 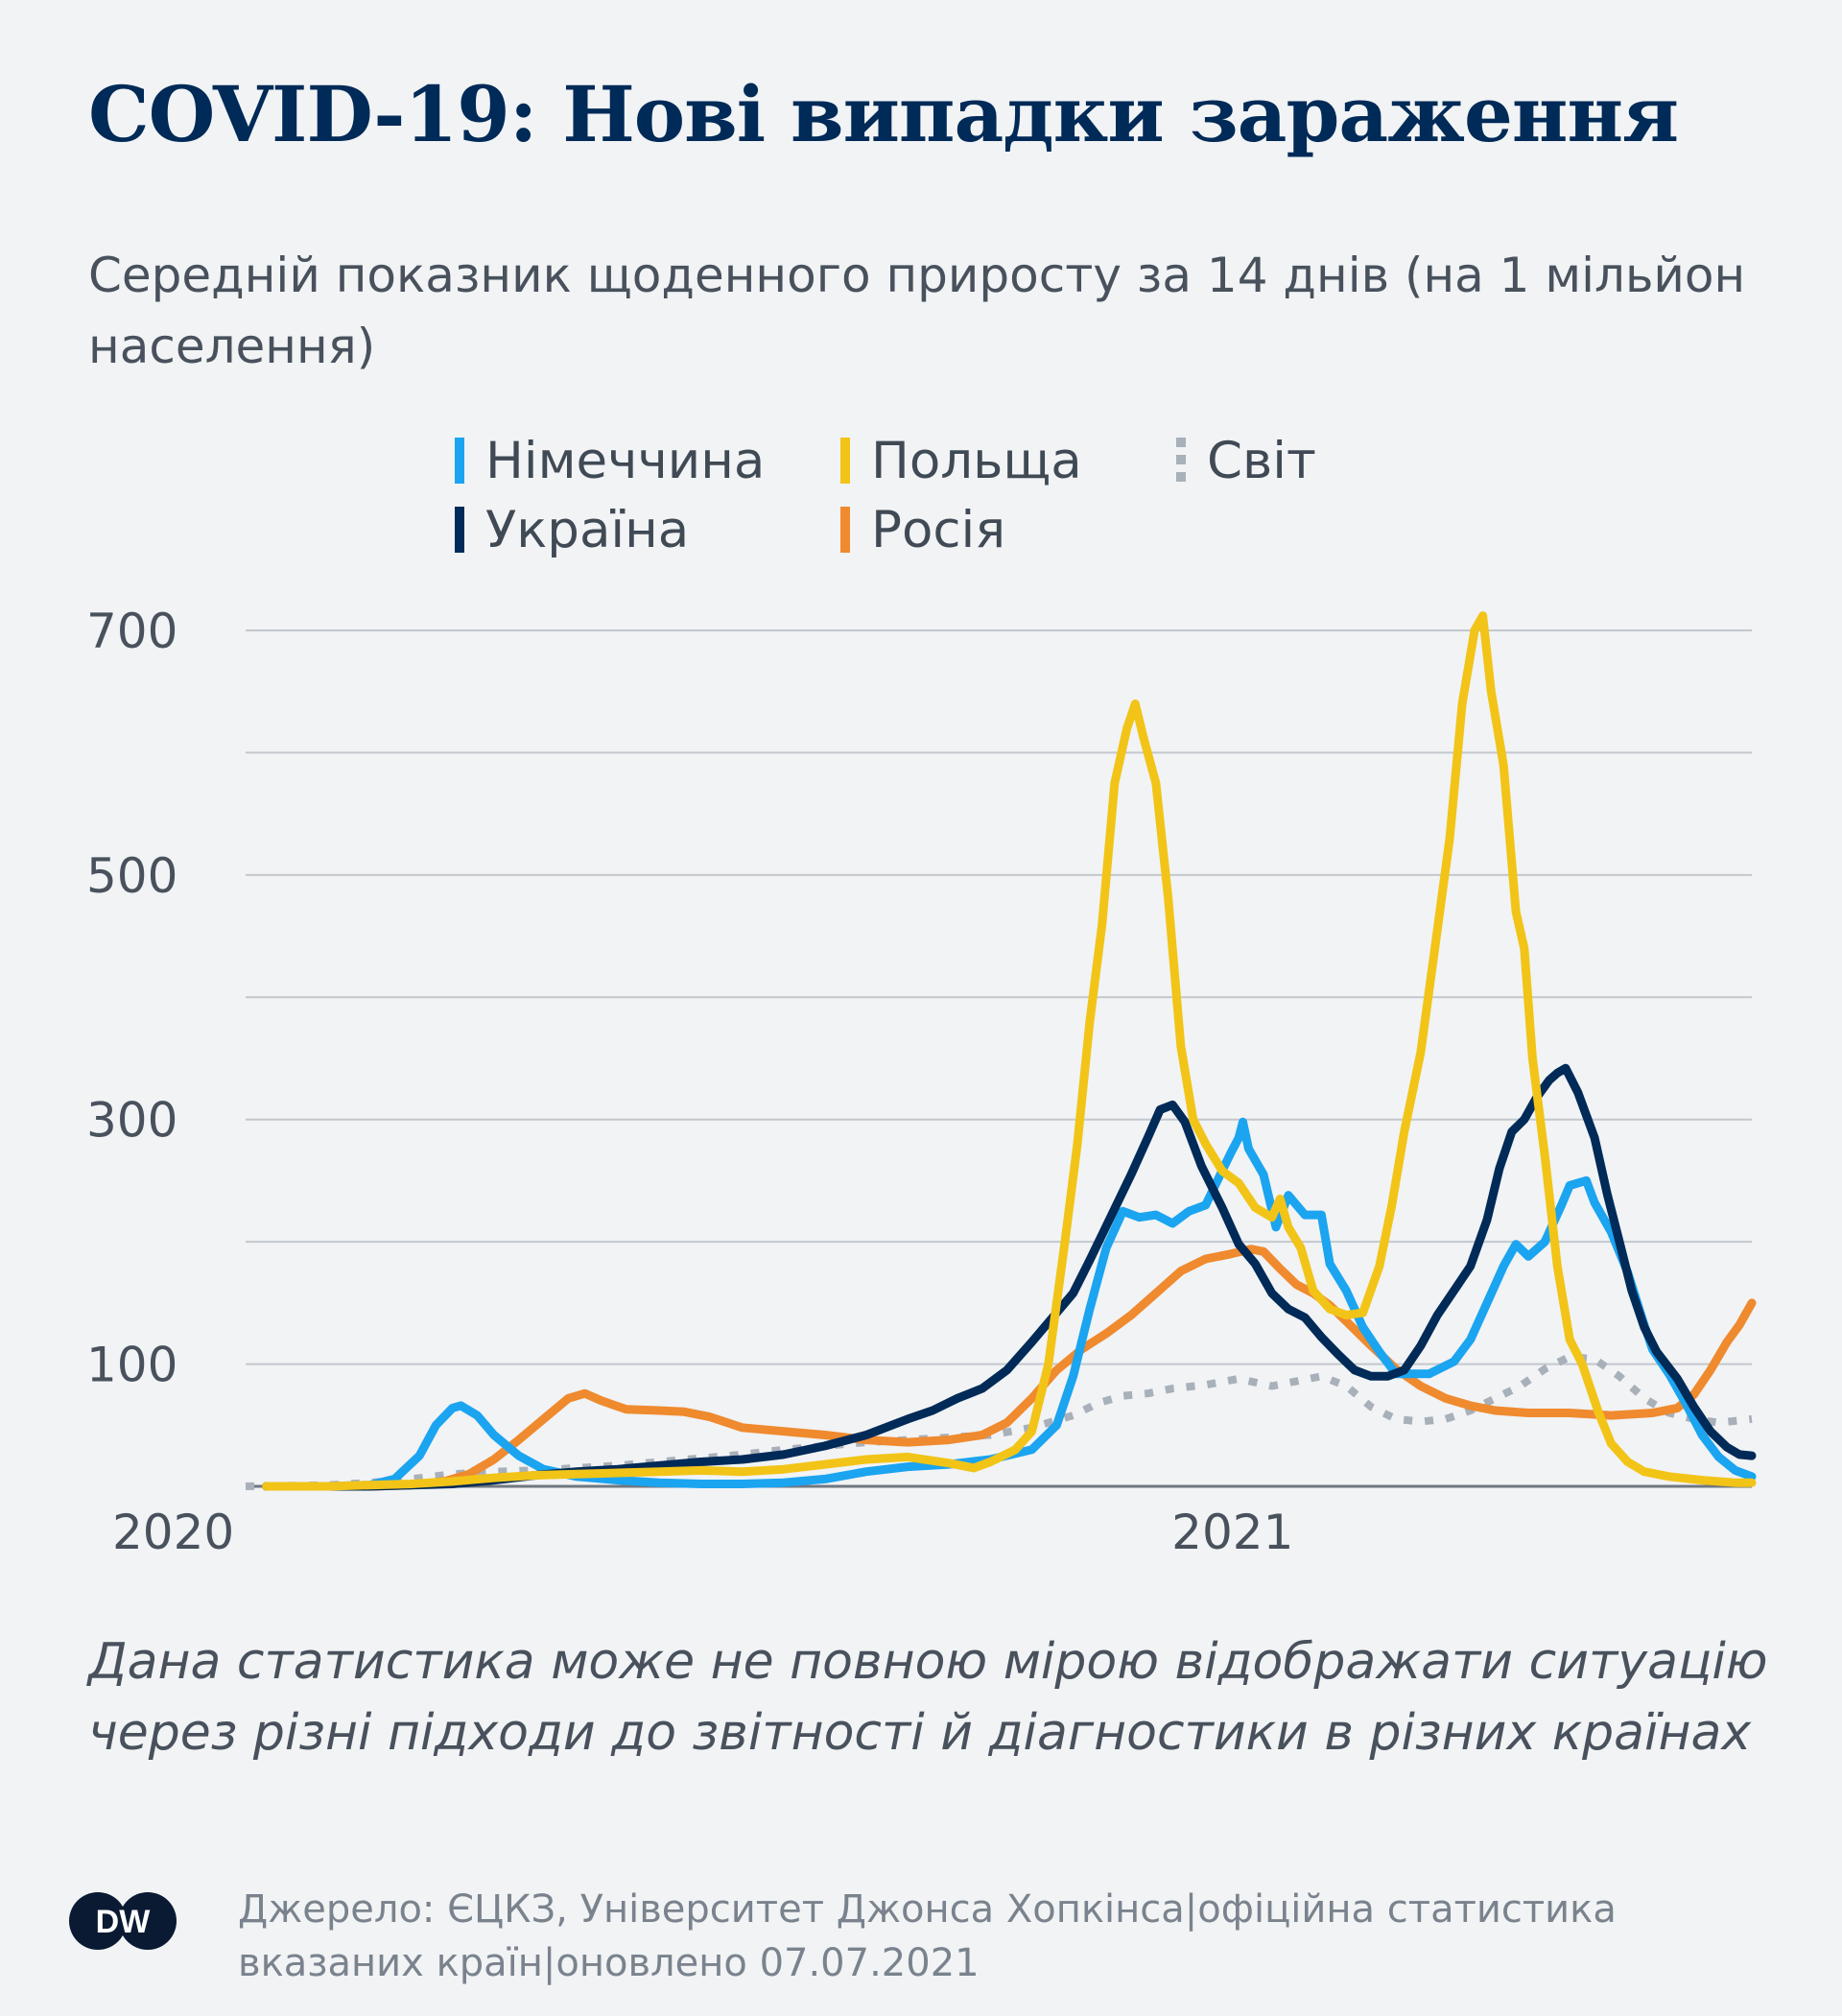 What do you see at coordinates (459, 530) in the screenshot?
I see `legend-swatch-ukraine` at bounding box center [459, 530].